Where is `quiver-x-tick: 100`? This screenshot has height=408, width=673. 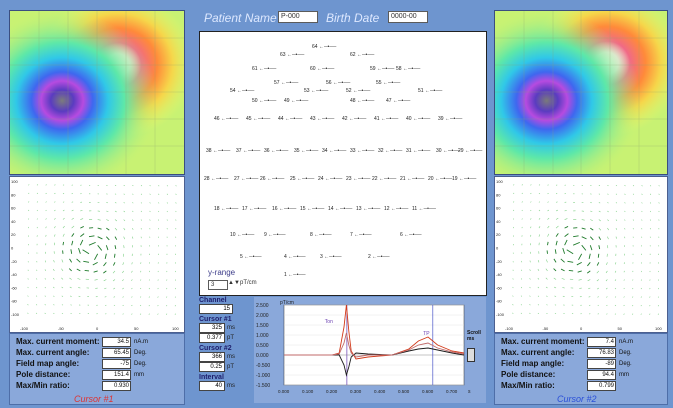 quiver-x-tick: 100 is located at coordinates (658, 328).